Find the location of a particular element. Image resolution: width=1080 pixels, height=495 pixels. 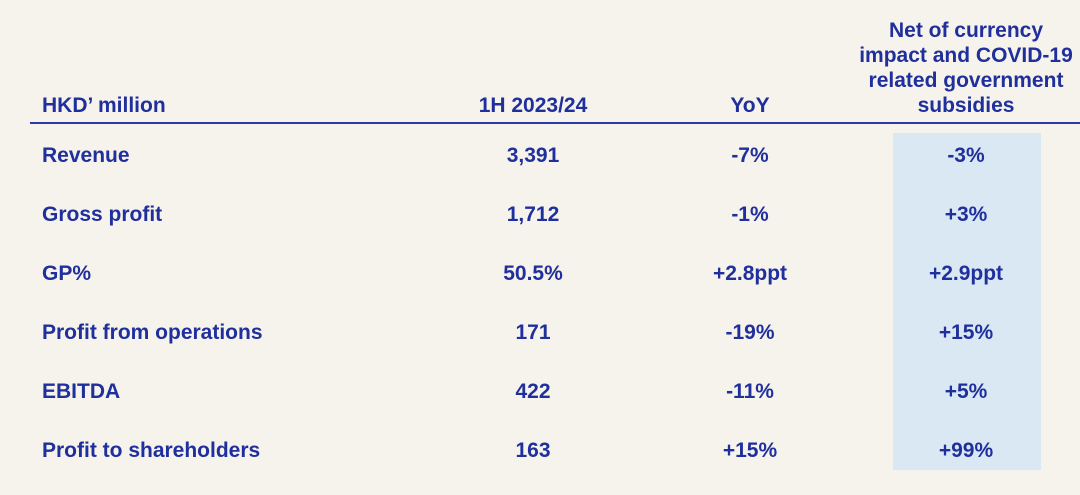

cell-value: +5% is located at coordinates (966, 391).